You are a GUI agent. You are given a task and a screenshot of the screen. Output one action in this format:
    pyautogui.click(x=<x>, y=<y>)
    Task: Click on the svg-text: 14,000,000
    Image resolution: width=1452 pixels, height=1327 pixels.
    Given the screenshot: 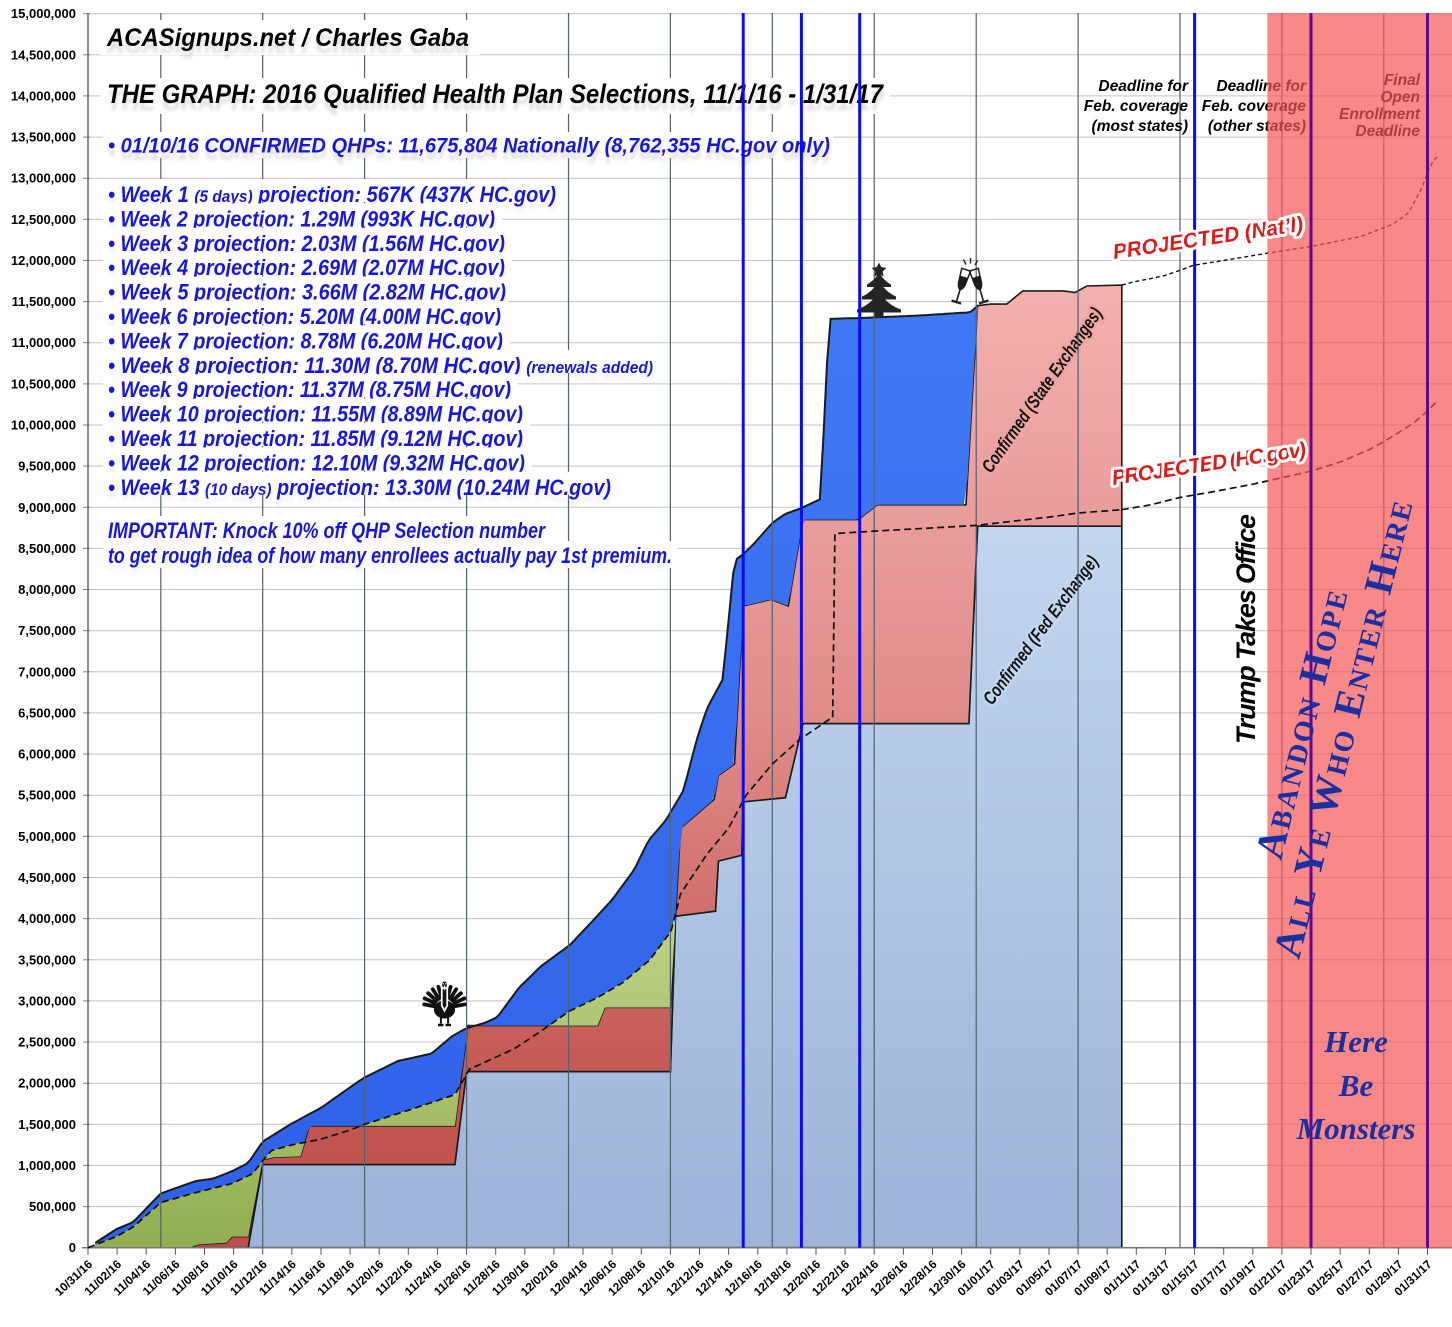 What is the action you would take?
    pyautogui.click(x=43, y=95)
    